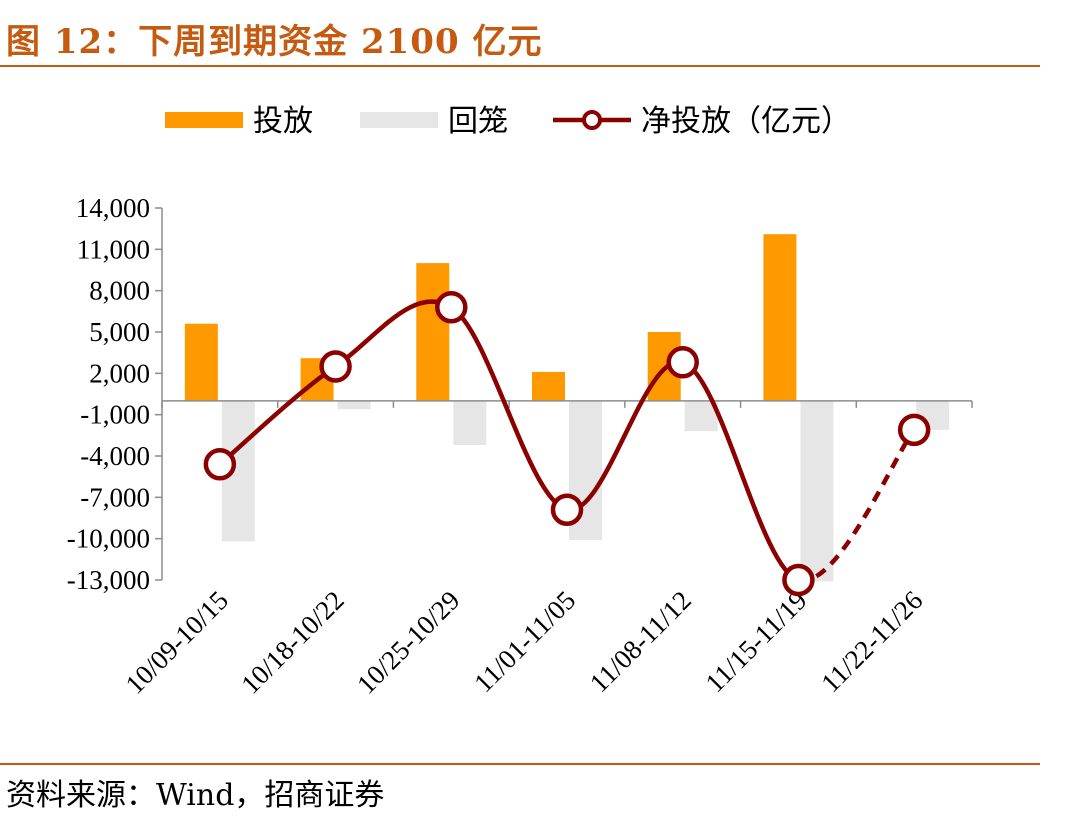 The width and height of the screenshot is (1080, 835). Describe the element at coordinates (292, 642) in the screenshot. I see `x-tick-label: 10/18-10/22` at that location.